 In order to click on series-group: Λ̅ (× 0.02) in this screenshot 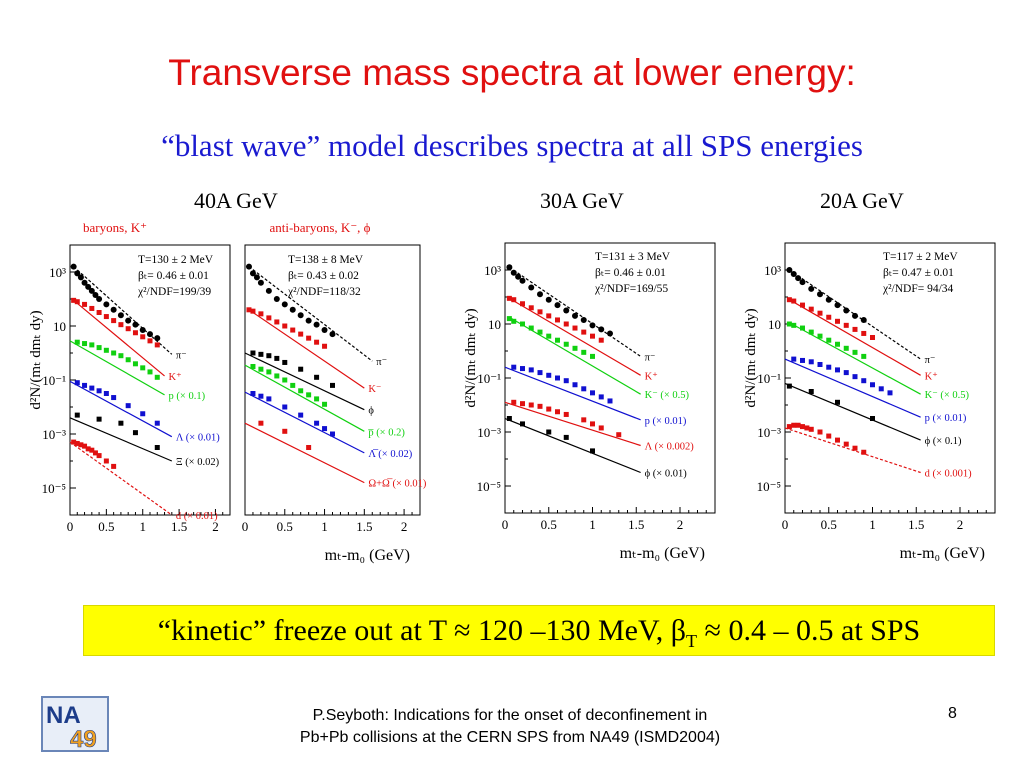, I will do `click(328, 425)`.